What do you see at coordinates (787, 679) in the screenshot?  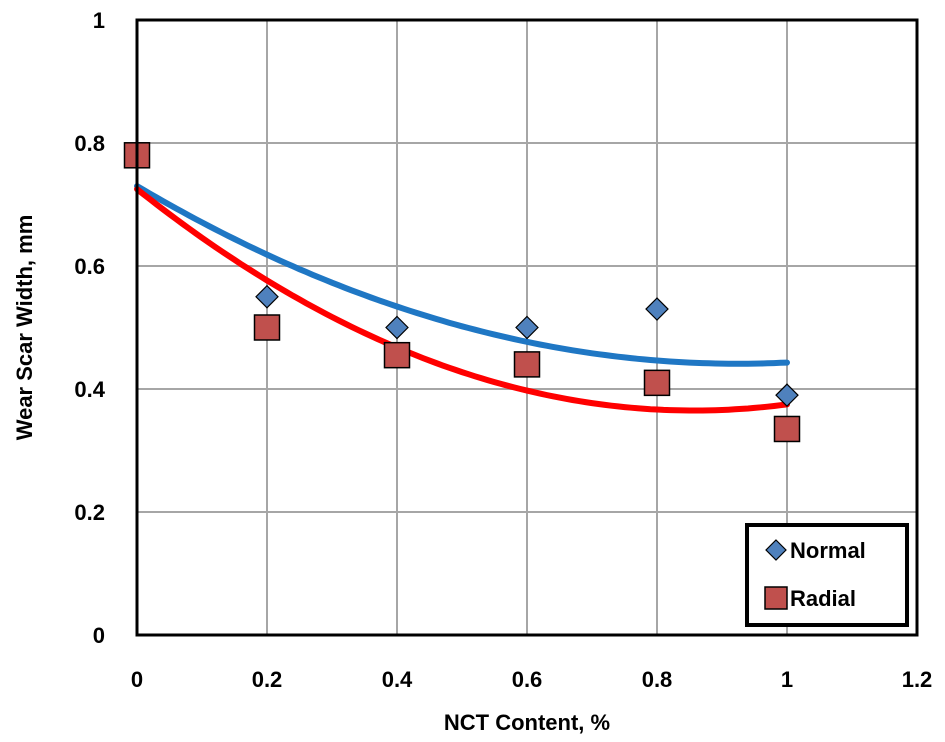 I see `x-tick-label: 1` at bounding box center [787, 679].